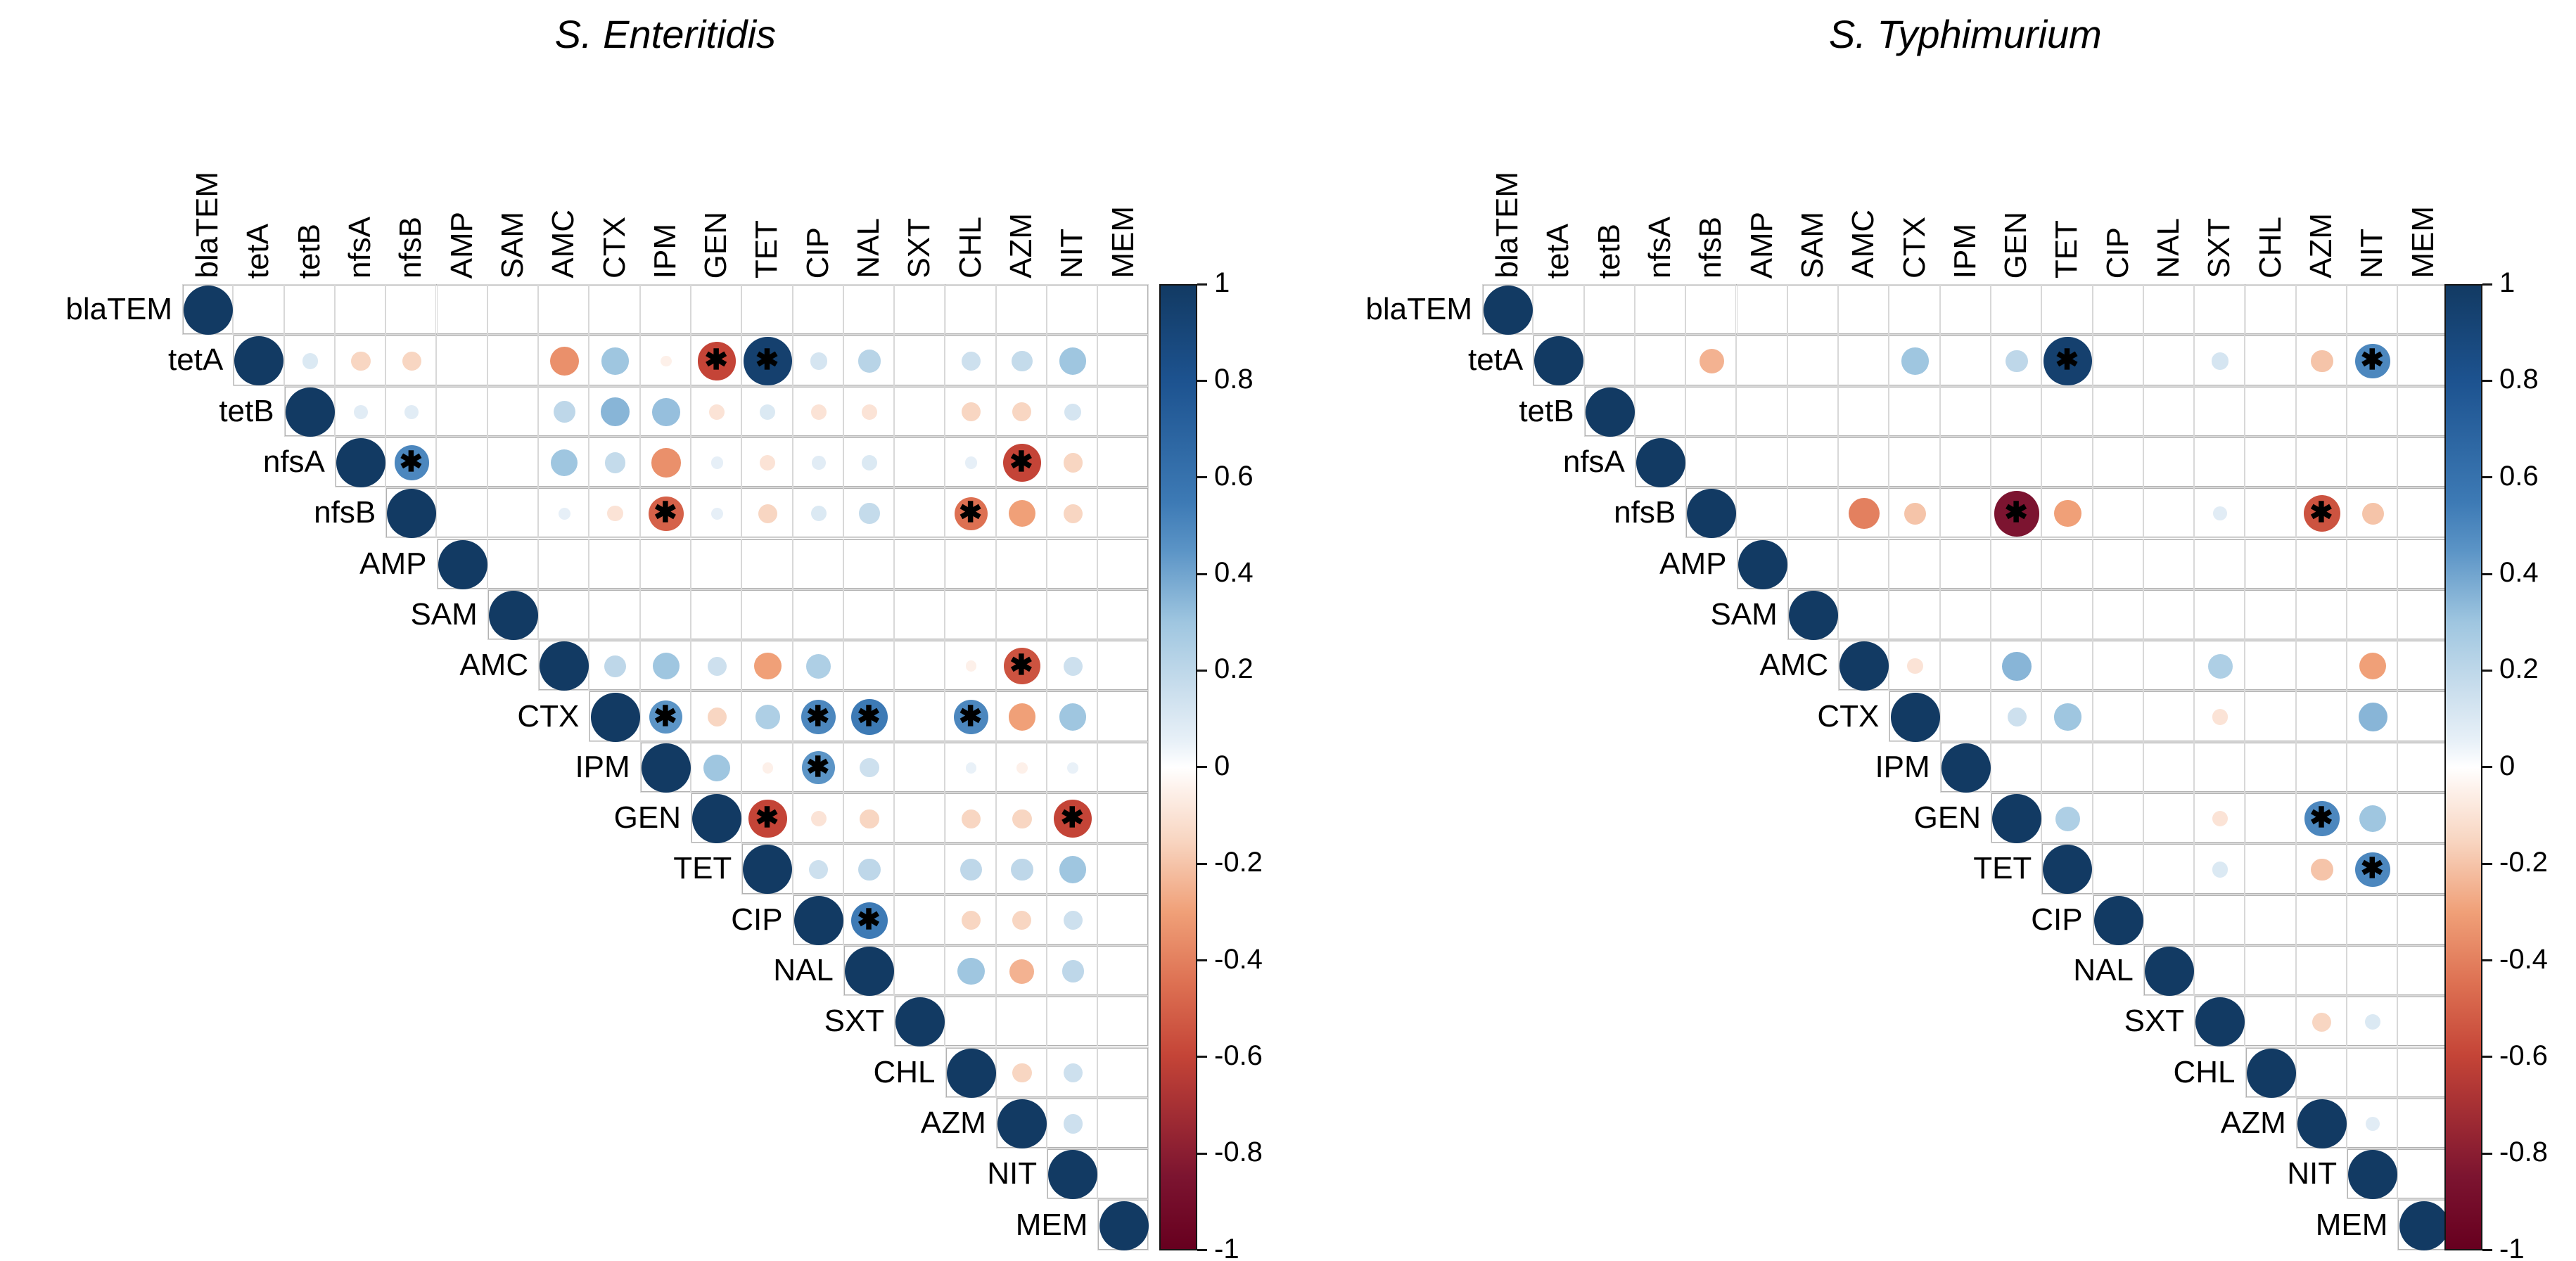 This screenshot has height=1261, width=2576. I want to click on colorbar-tick-label: -0.2, so click(2523, 862).